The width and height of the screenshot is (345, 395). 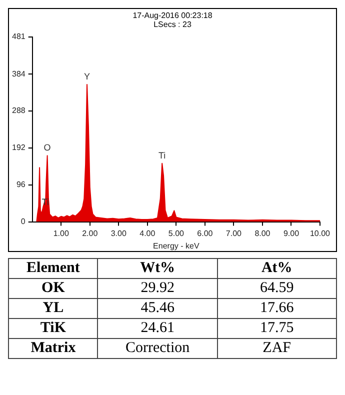 I want to click on text: 24.61, so click(x=158, y=328).